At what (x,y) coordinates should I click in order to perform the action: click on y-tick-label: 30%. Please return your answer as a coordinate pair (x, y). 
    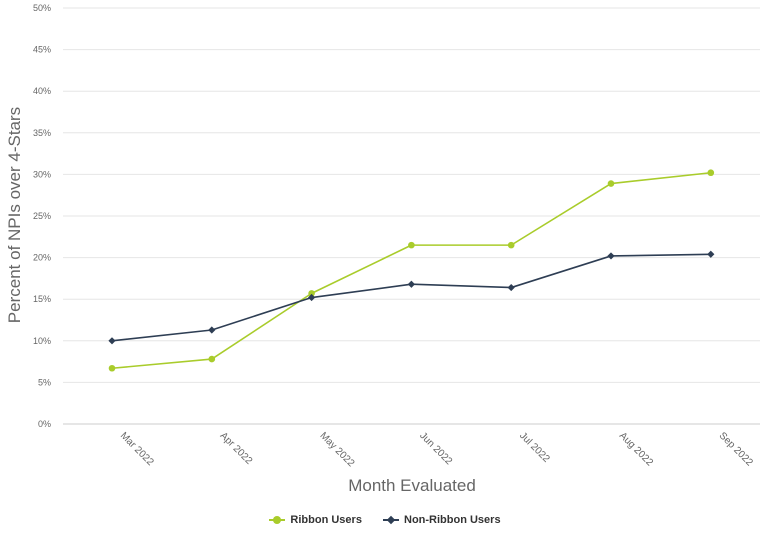
    Looking at the image, I should click on (42, 174).